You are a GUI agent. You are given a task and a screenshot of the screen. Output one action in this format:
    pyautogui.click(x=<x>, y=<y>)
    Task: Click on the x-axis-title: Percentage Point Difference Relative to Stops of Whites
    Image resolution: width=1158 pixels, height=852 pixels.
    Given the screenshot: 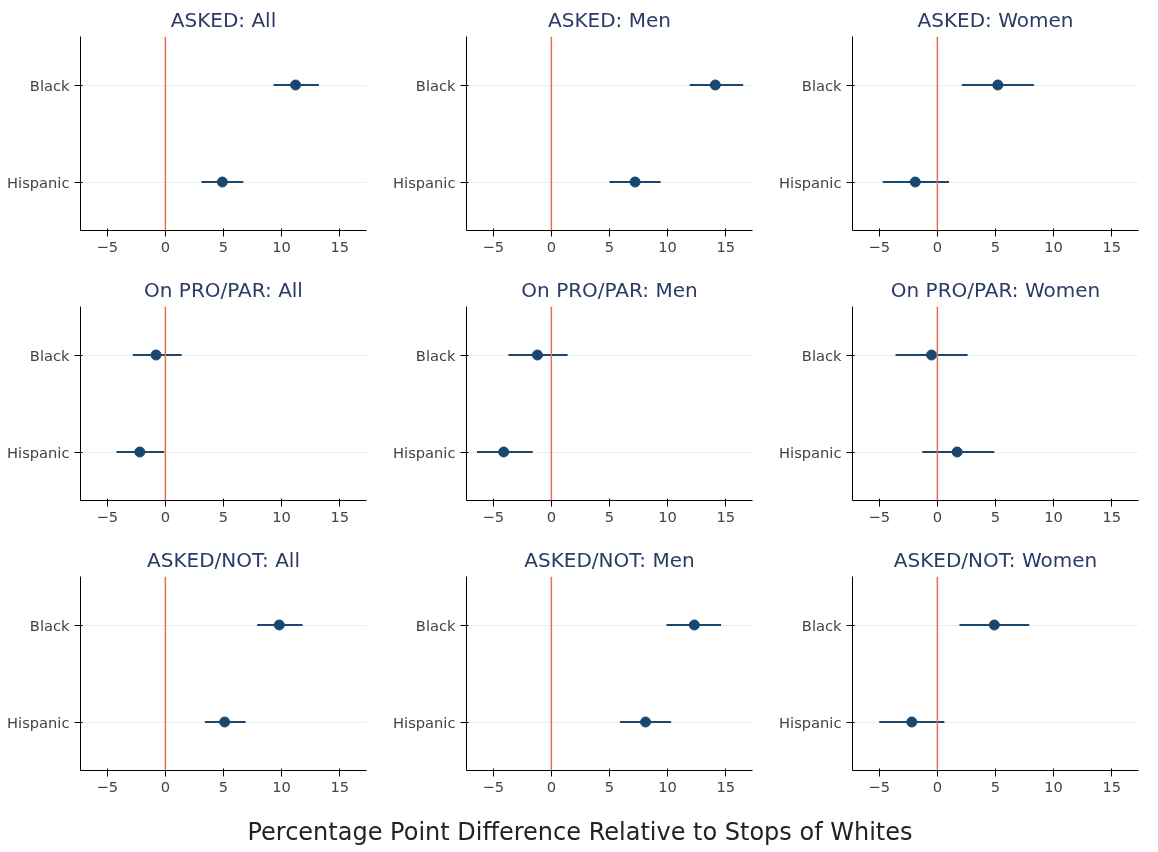 What is the action you would take?
    pyautogui.click(x=580, y=832)
    